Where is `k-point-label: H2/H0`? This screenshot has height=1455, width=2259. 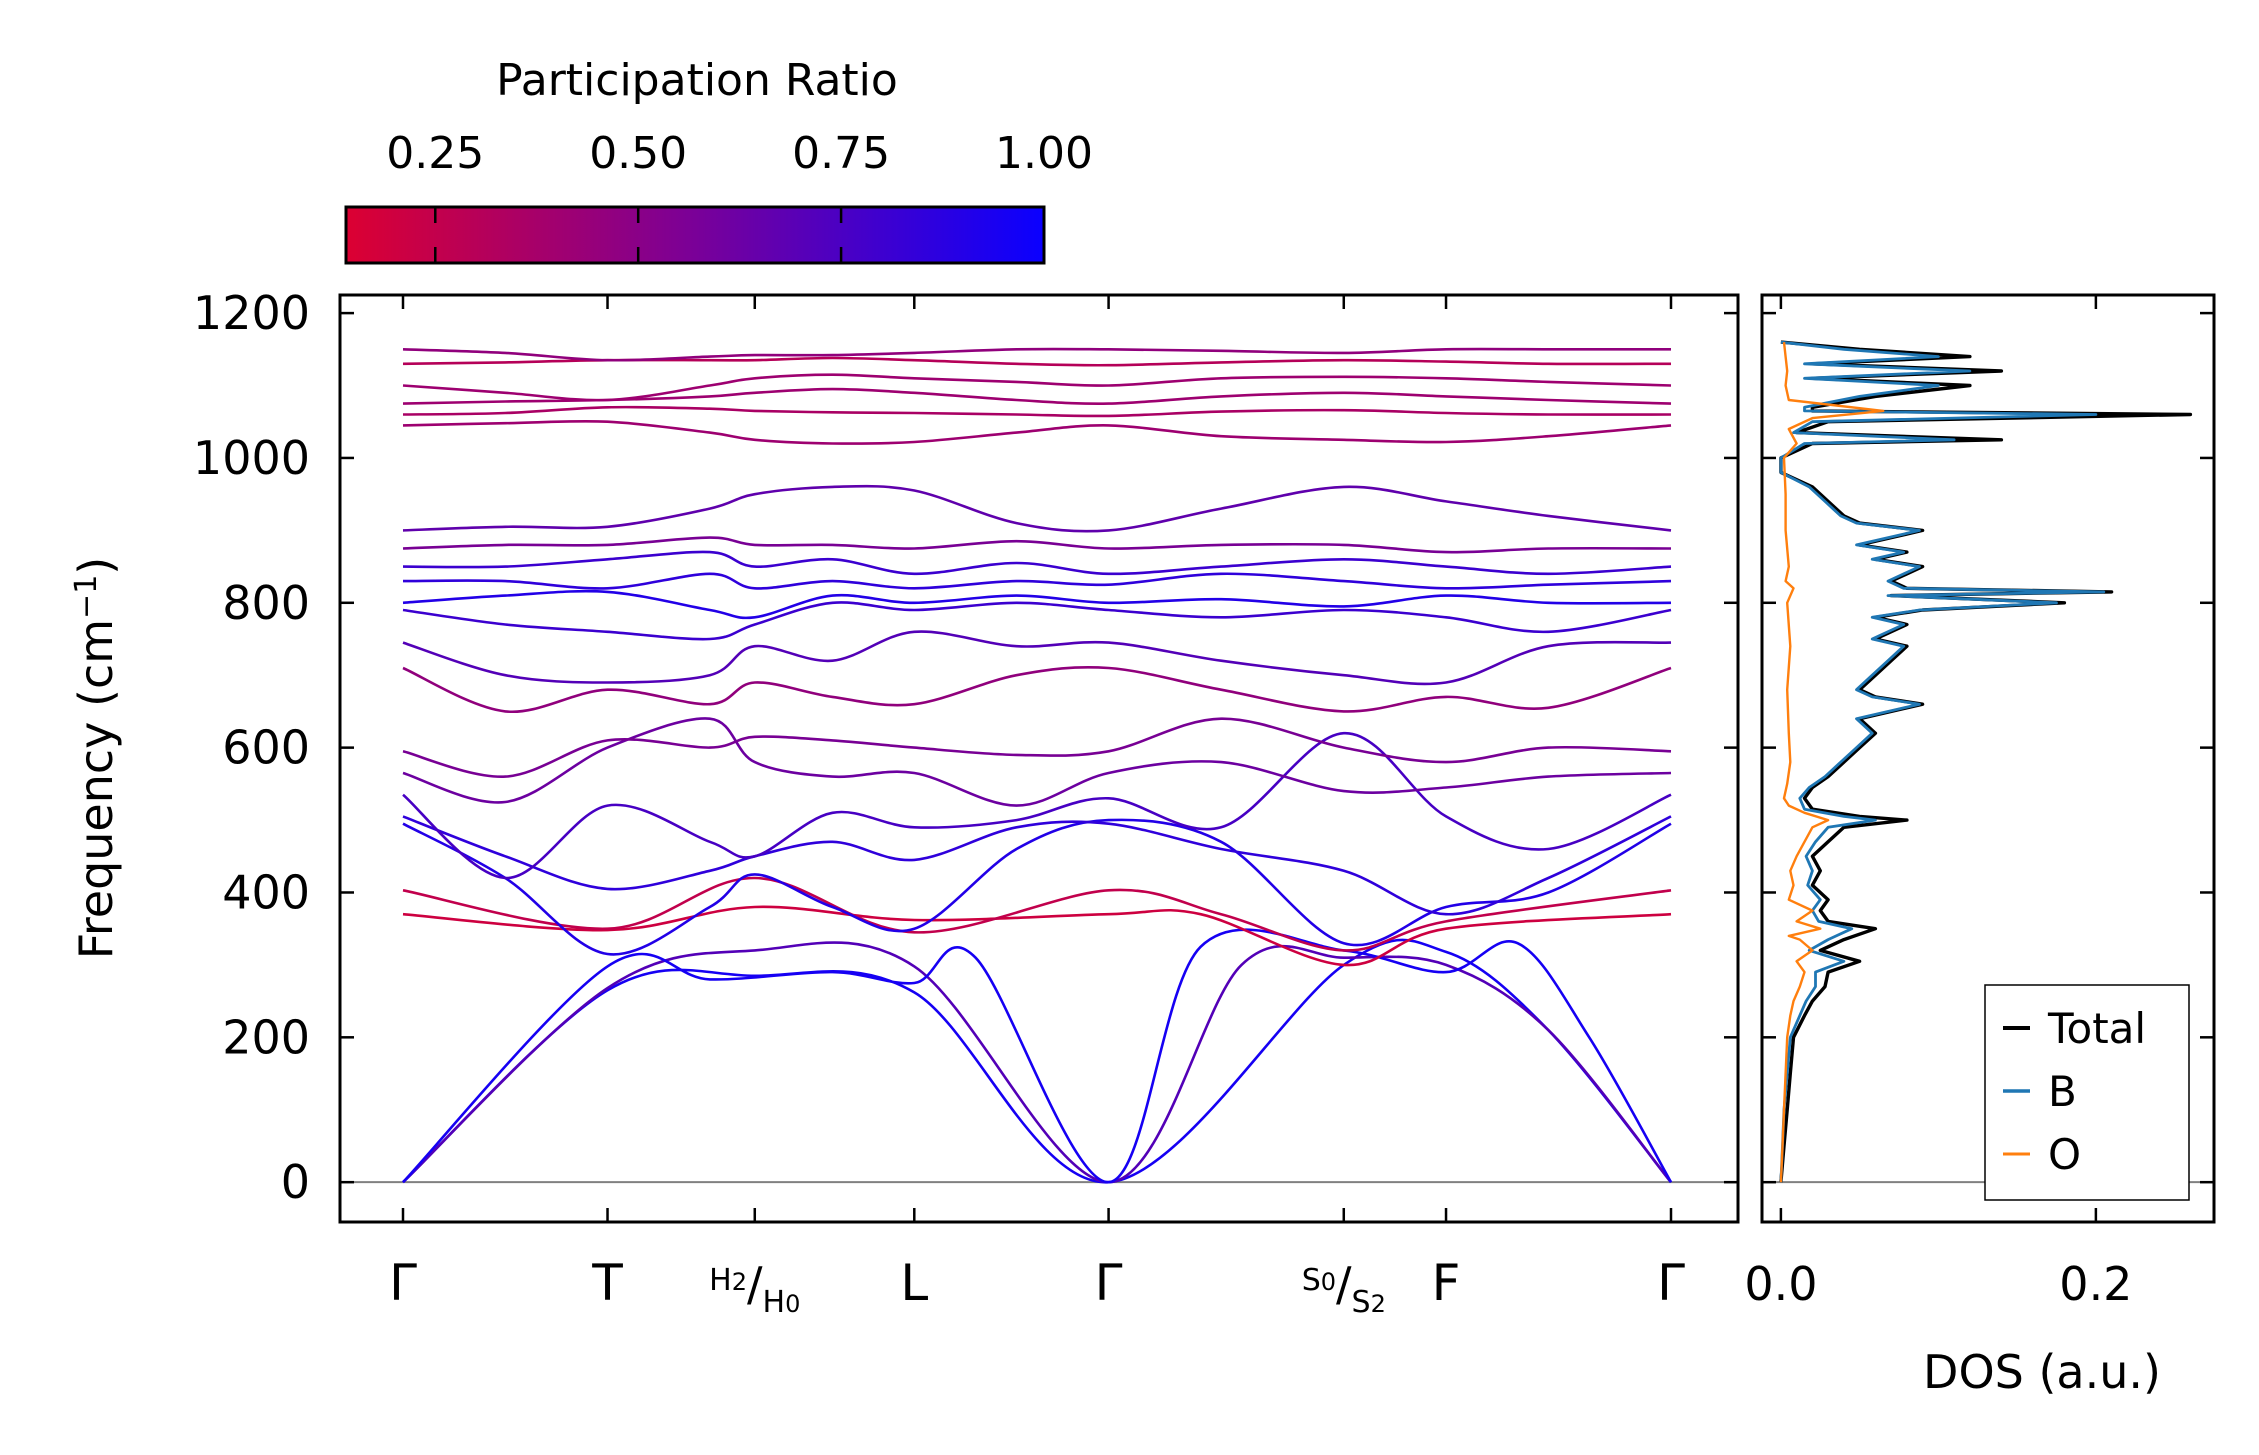
k-point-label: H2/H0 is located at coordinates (754, 1288).